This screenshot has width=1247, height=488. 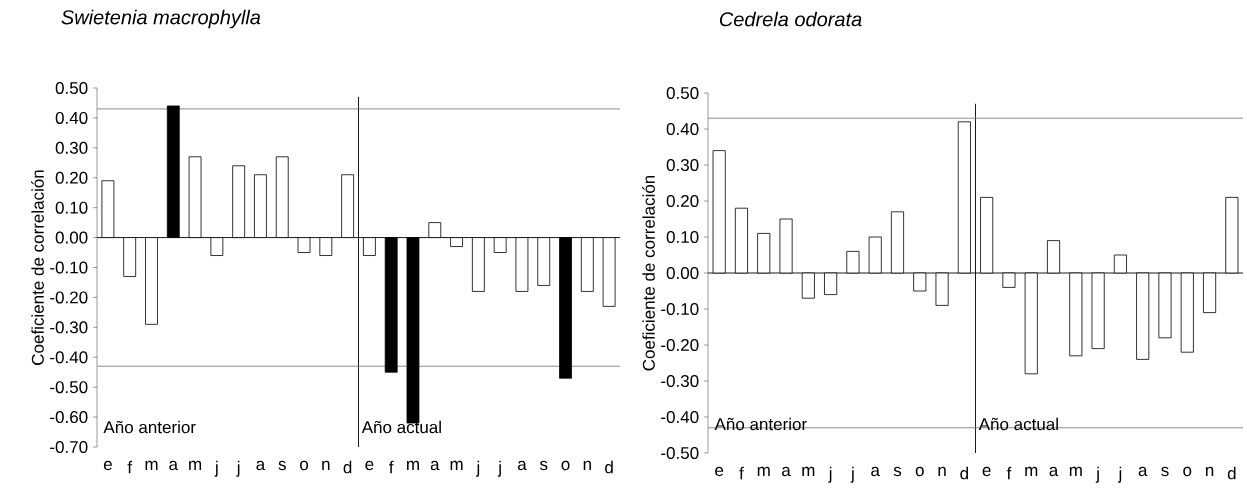 What do you see at coordinates (69, 446) in the screenshot?
I see `y-tick-label: -0.70` at bounding box center [69, 446].